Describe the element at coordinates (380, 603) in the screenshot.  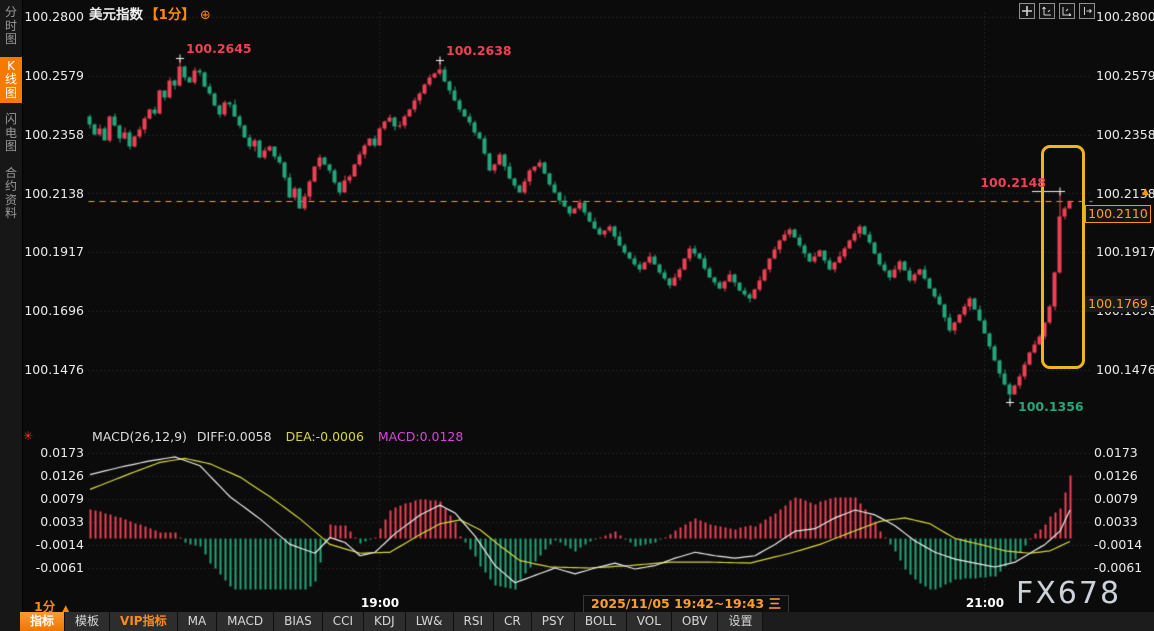
I see `time-tick-label: 19:00` at that location.